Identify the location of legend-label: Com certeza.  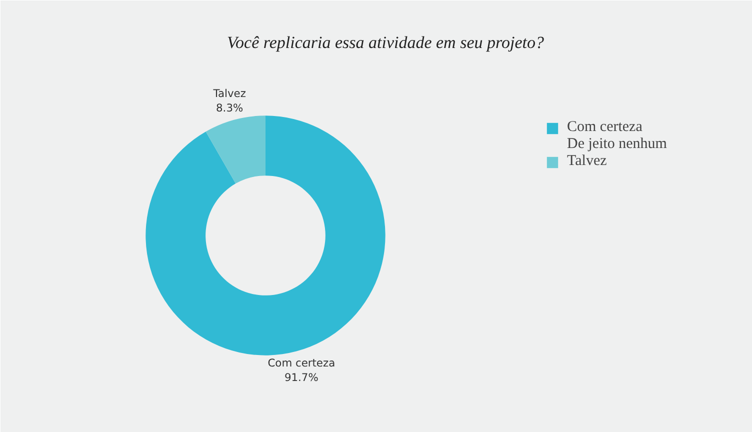
(604, 127).